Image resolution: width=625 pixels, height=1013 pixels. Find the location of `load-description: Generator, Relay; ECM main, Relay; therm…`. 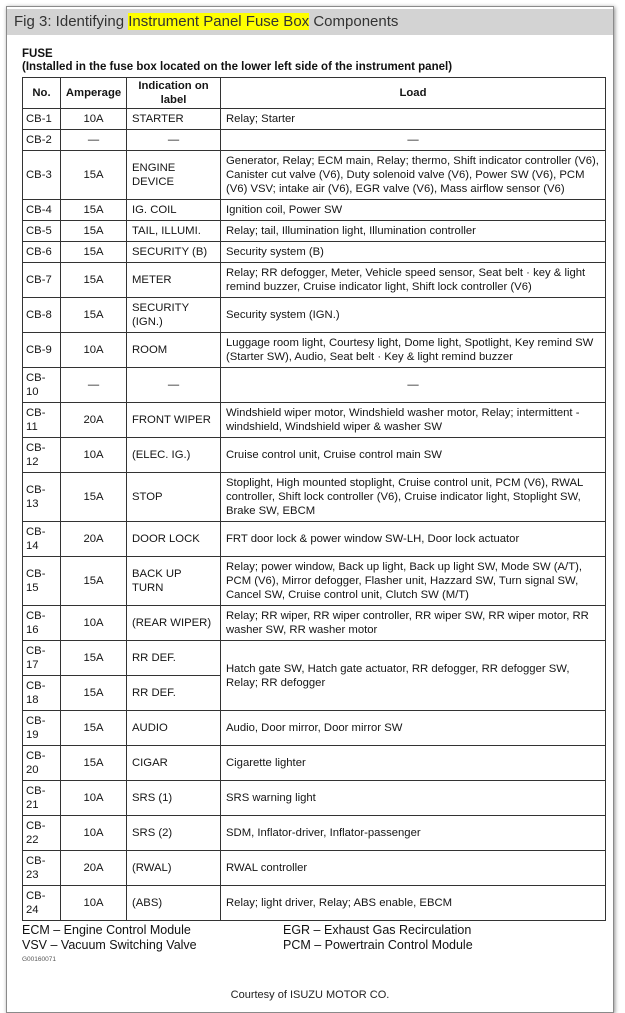

load-description: Generator, Relay; ECM main, Relay; therm… is located at coordinates (413, 175).